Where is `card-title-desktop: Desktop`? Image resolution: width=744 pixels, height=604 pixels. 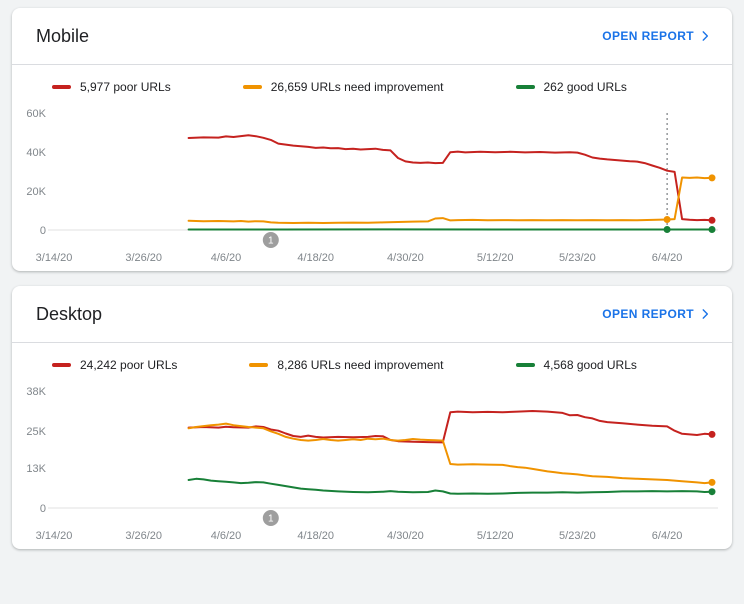
card-title-desktop: Desktop is located at coordinates (69, 314).